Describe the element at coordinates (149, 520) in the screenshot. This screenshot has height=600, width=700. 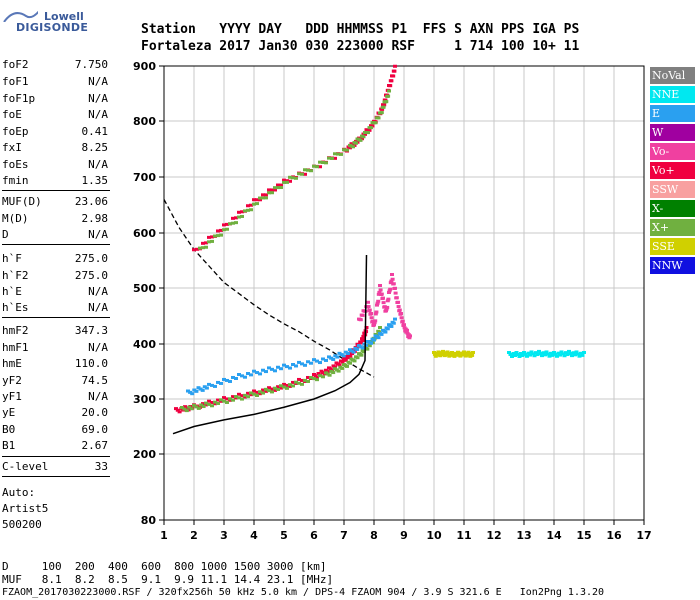
I see `y-tick-label: 80` at that location.